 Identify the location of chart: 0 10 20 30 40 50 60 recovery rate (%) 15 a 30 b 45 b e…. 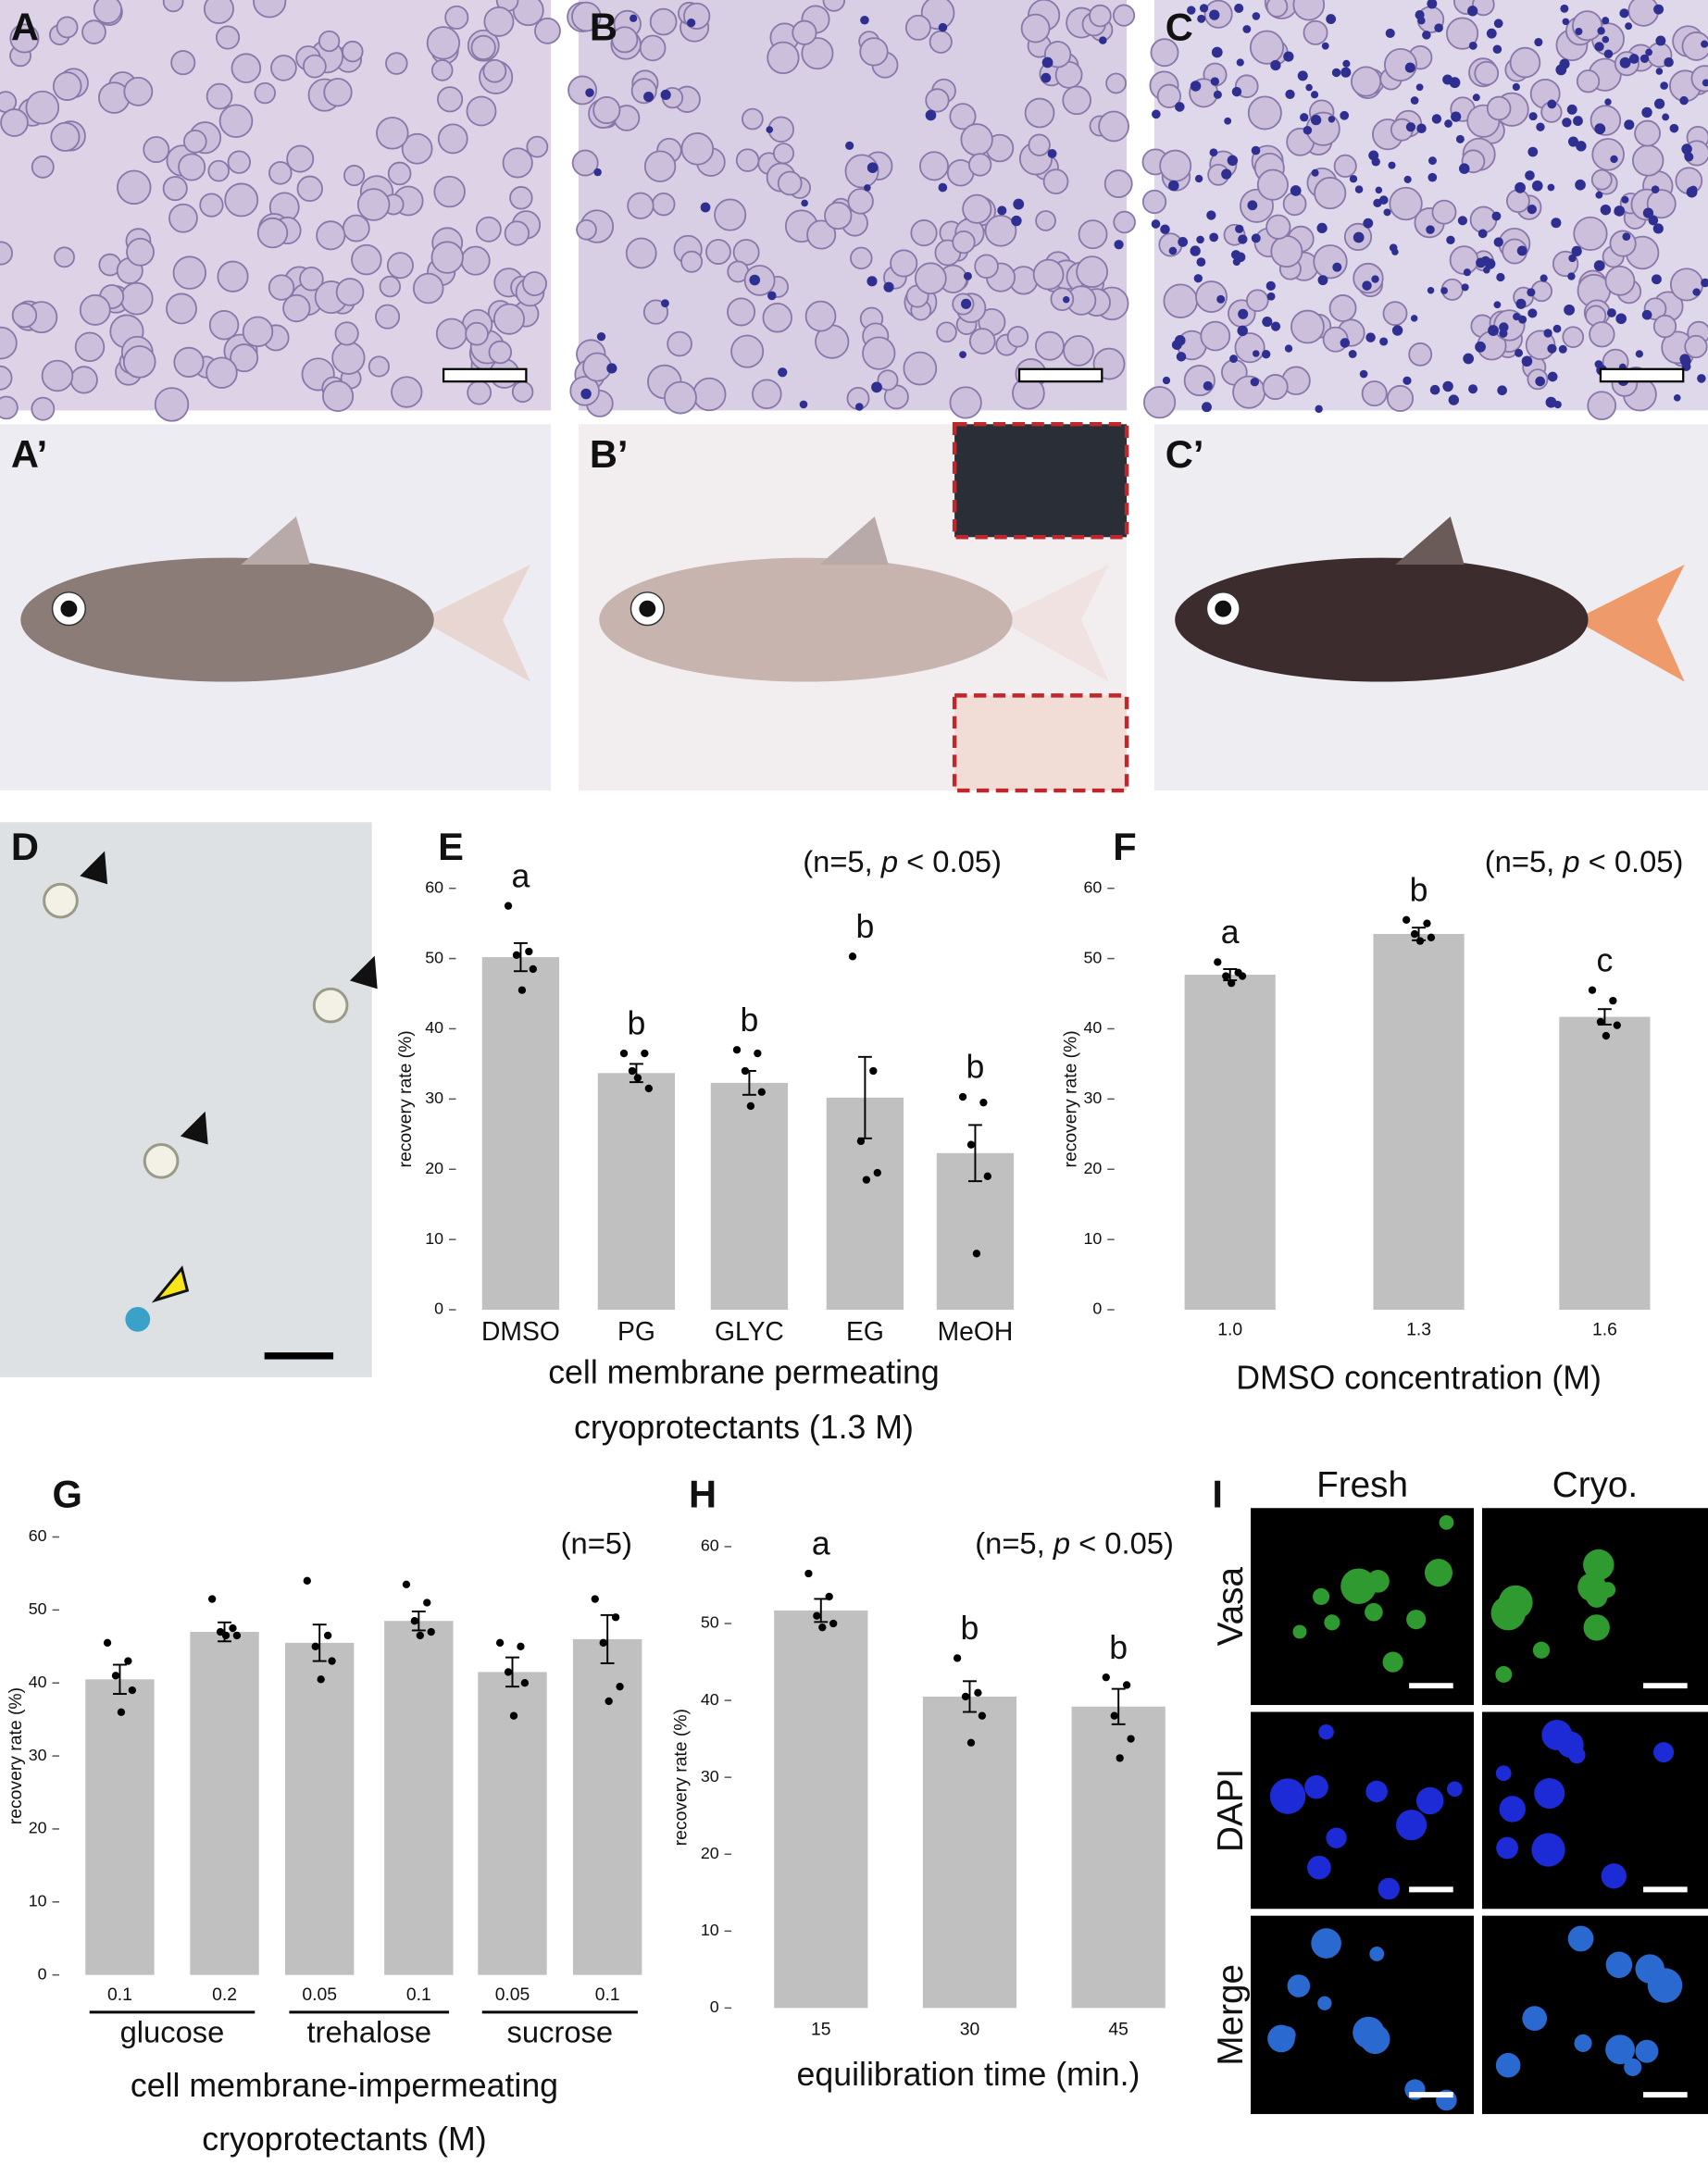
(922, 1809).